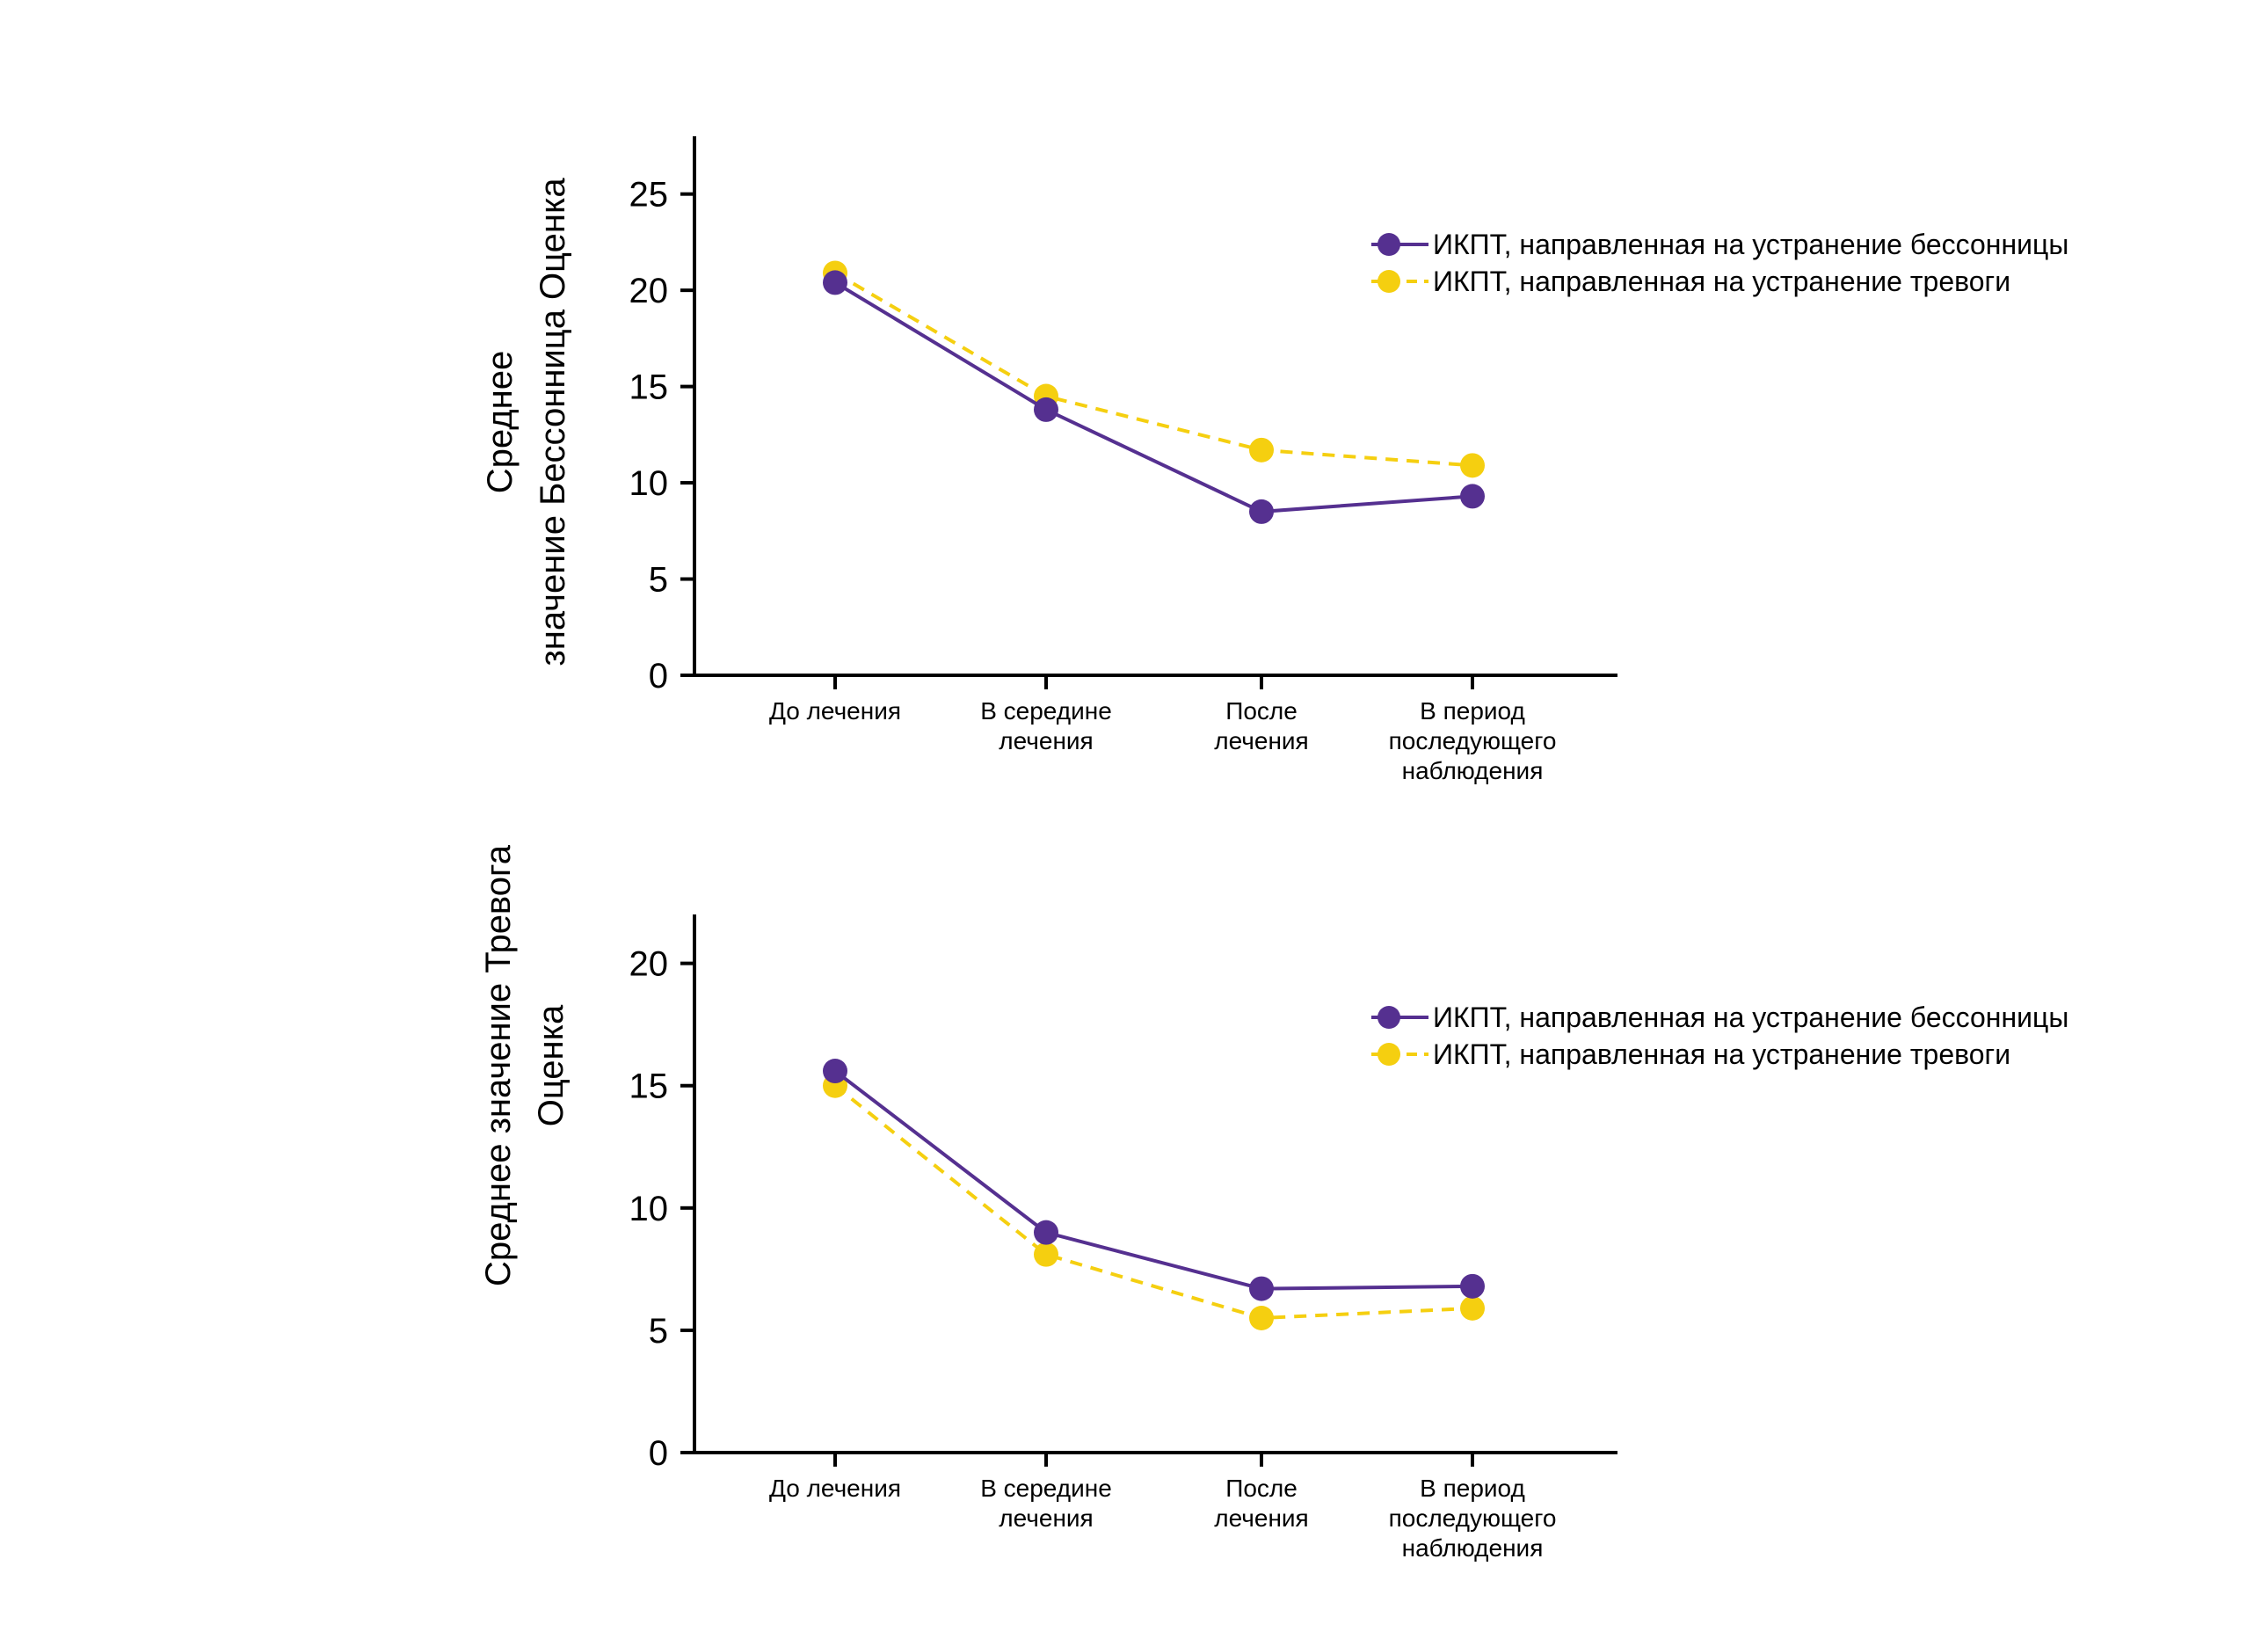  What do you see at coordinates (499, 1065) in the screenshot?
I see `y-axis-label: Среднее значение Тревога` at bounding box center [499, 1065].